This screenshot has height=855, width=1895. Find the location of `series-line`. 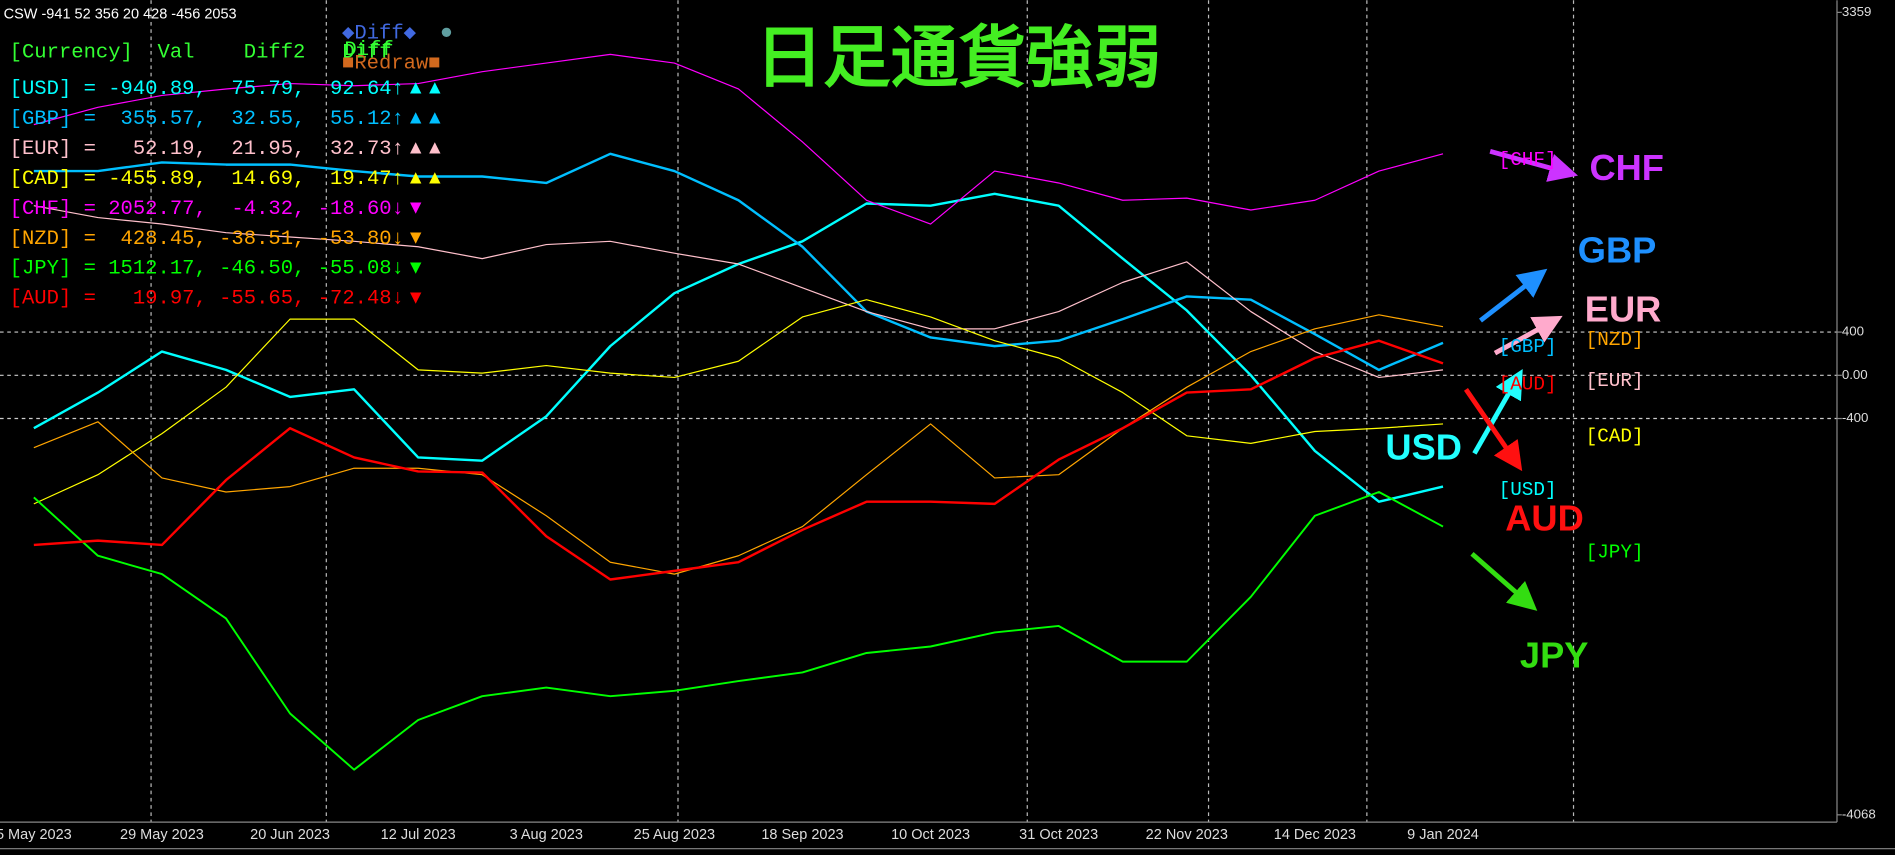

series-line is located at coordinates (738, 139).